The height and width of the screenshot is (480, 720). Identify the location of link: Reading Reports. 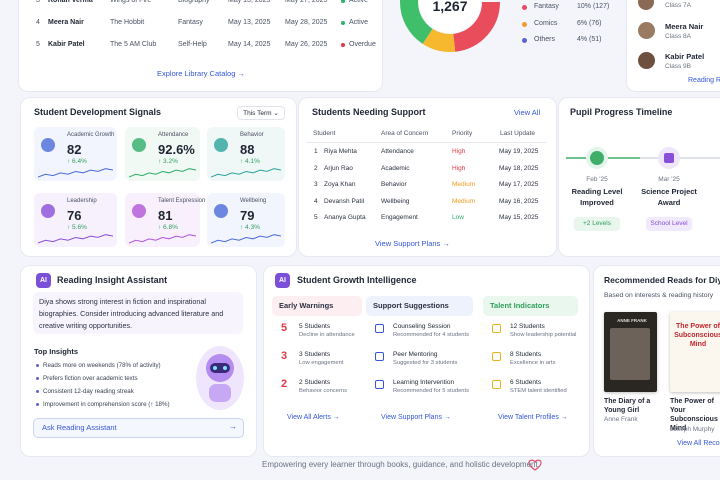
(704, 80).